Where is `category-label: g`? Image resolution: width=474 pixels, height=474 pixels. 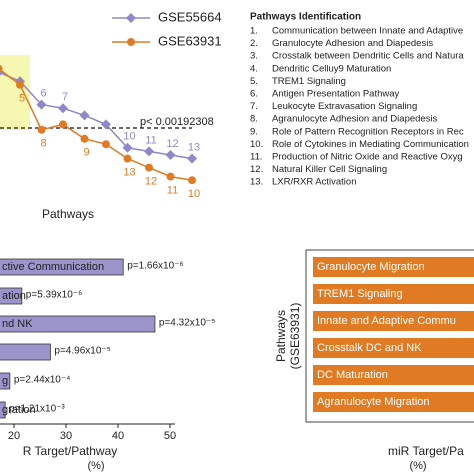
category-label: g is located at coordinates (5, 381).